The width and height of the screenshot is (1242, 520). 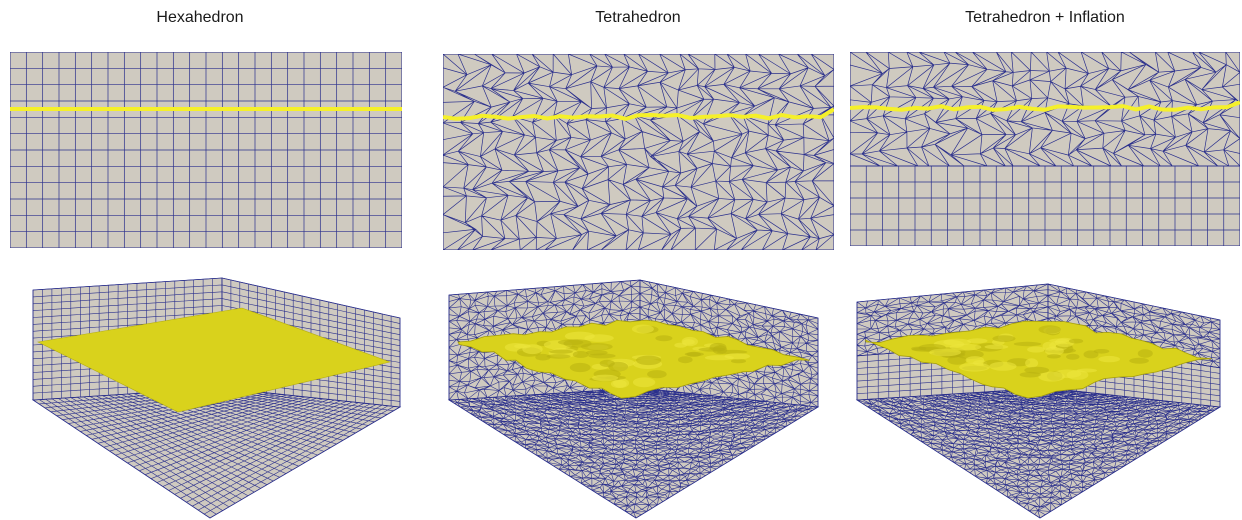 What do you see at coordinates (633, 399) in the screenshot?
I see `tet-3d-mesh` at bounding box center [633, 399].